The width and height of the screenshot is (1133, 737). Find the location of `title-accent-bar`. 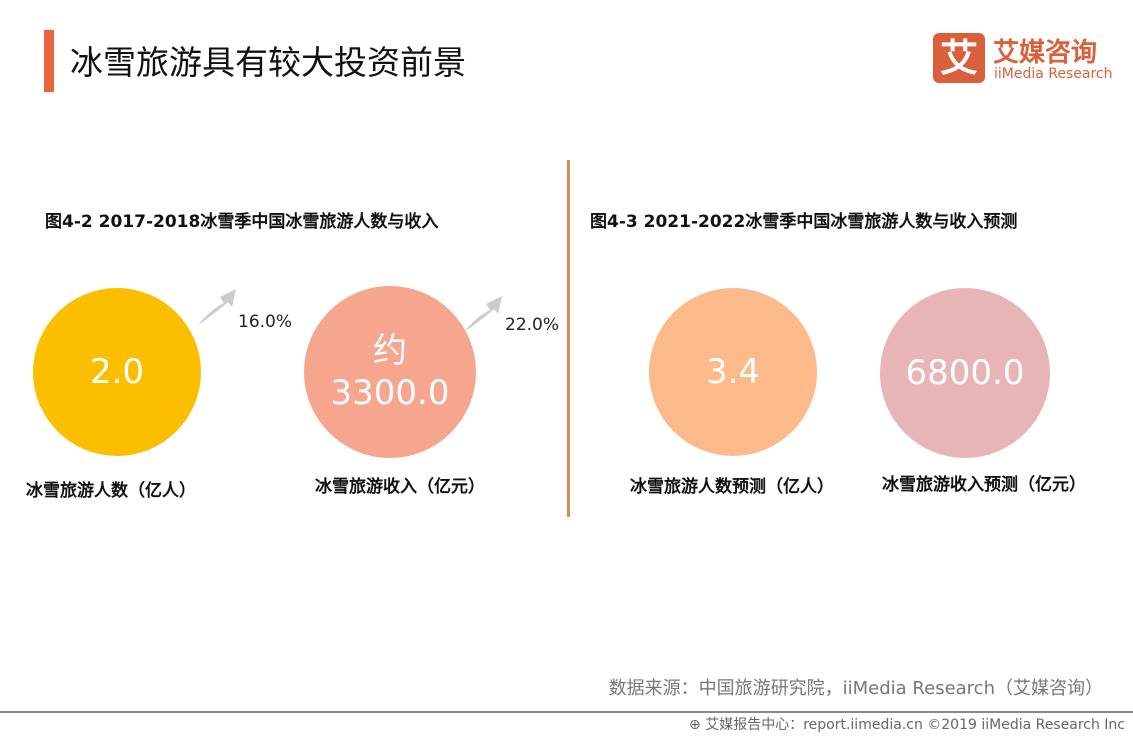

title-accent-bar is located at coordinates (49, 61).